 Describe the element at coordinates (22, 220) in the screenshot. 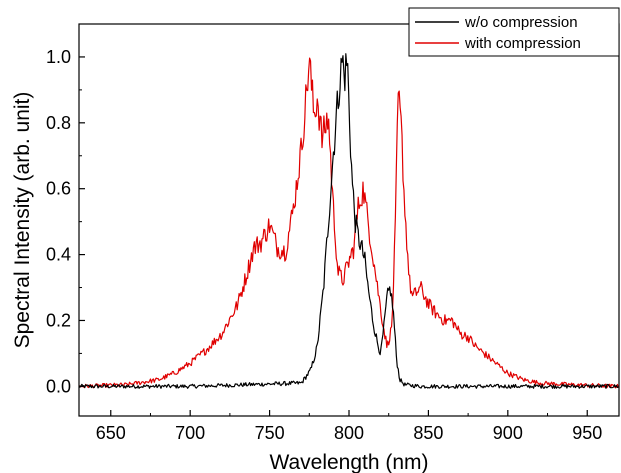

I see `y-axis-label: Spectral Intensity (arb. unit)` at that location.